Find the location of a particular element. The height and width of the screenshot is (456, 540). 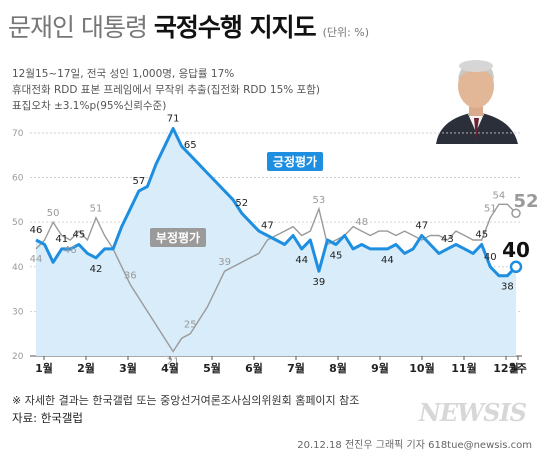

positive-legend-box is located at coordinates (295, 161).